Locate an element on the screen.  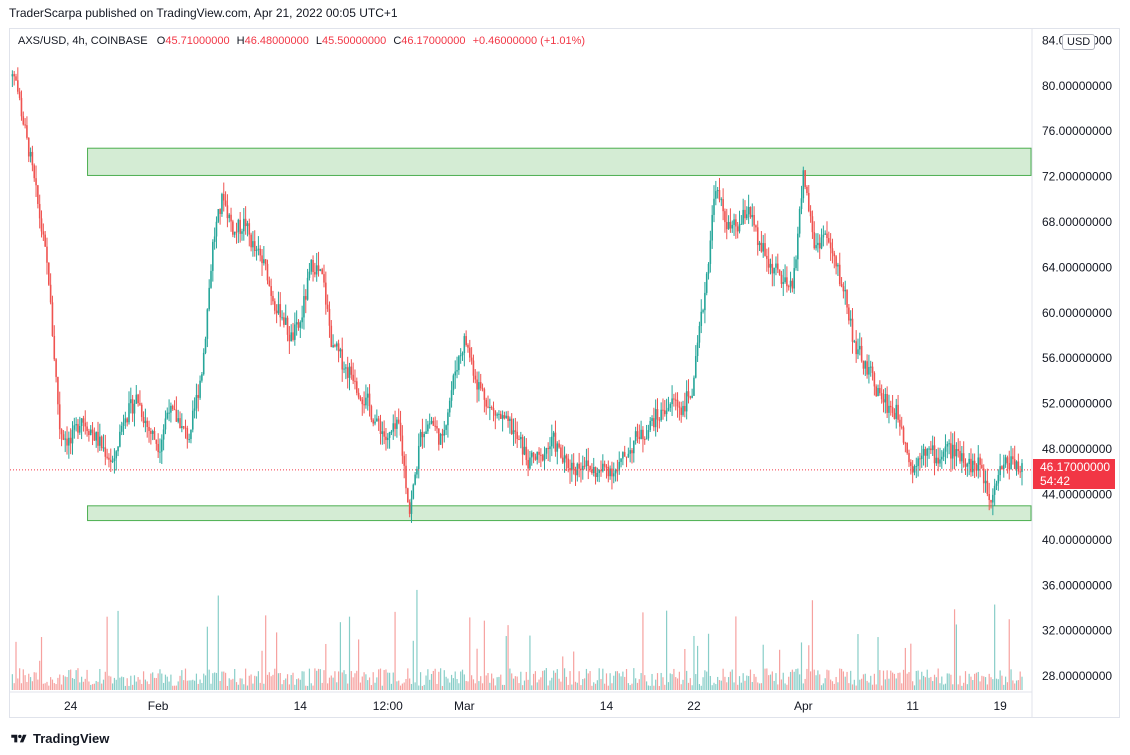
last-price-tag: 46.17000000 54:42 is located at coordinates (1074, 474).